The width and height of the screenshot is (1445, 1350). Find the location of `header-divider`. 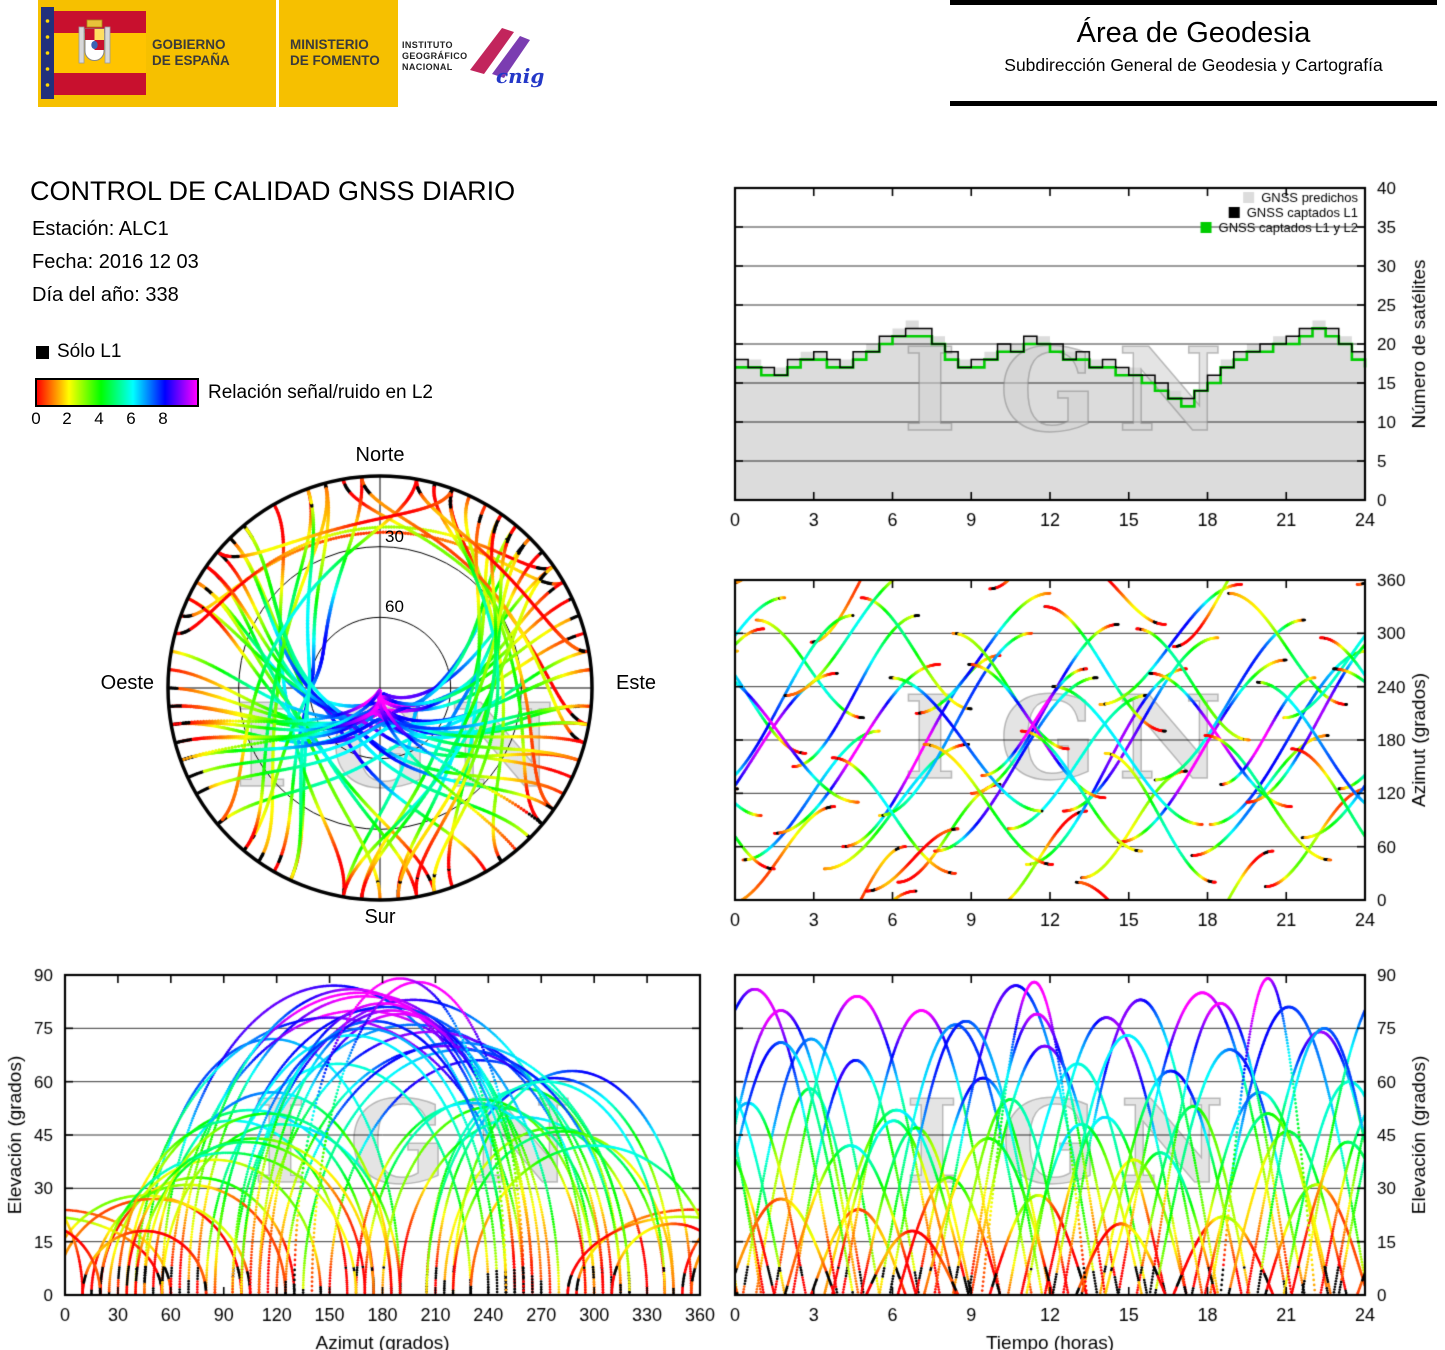

header-divider is located at coordinates (277, 53).